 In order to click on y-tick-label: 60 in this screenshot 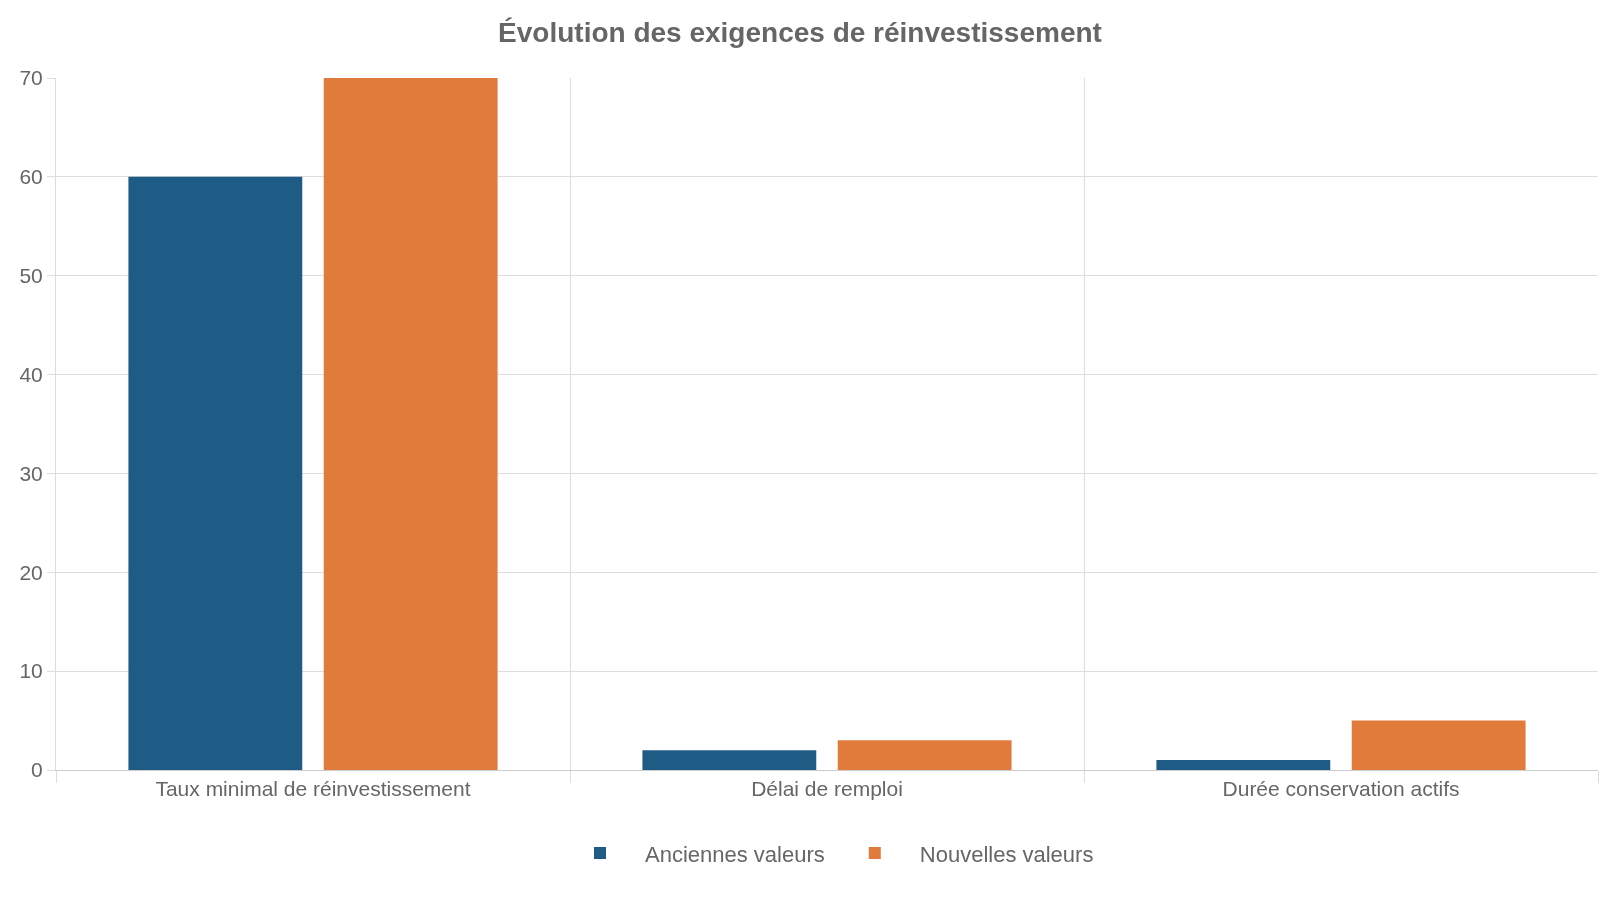, I will do `click(31, 177)`.